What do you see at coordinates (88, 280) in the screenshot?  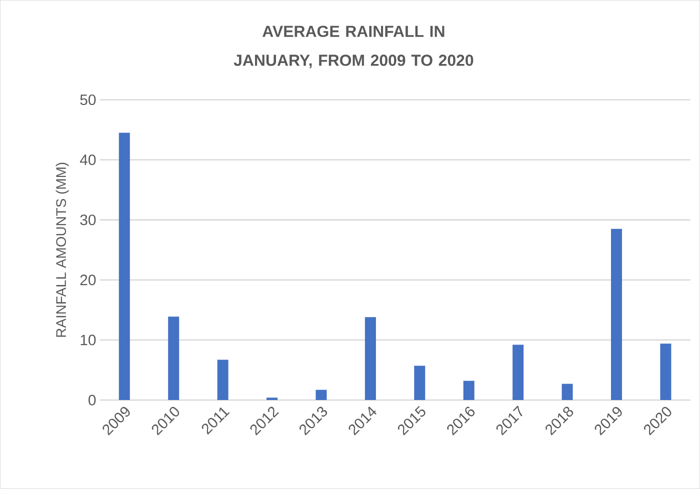 I see `y-tick-label: 20` at bounding box center [88, 280].